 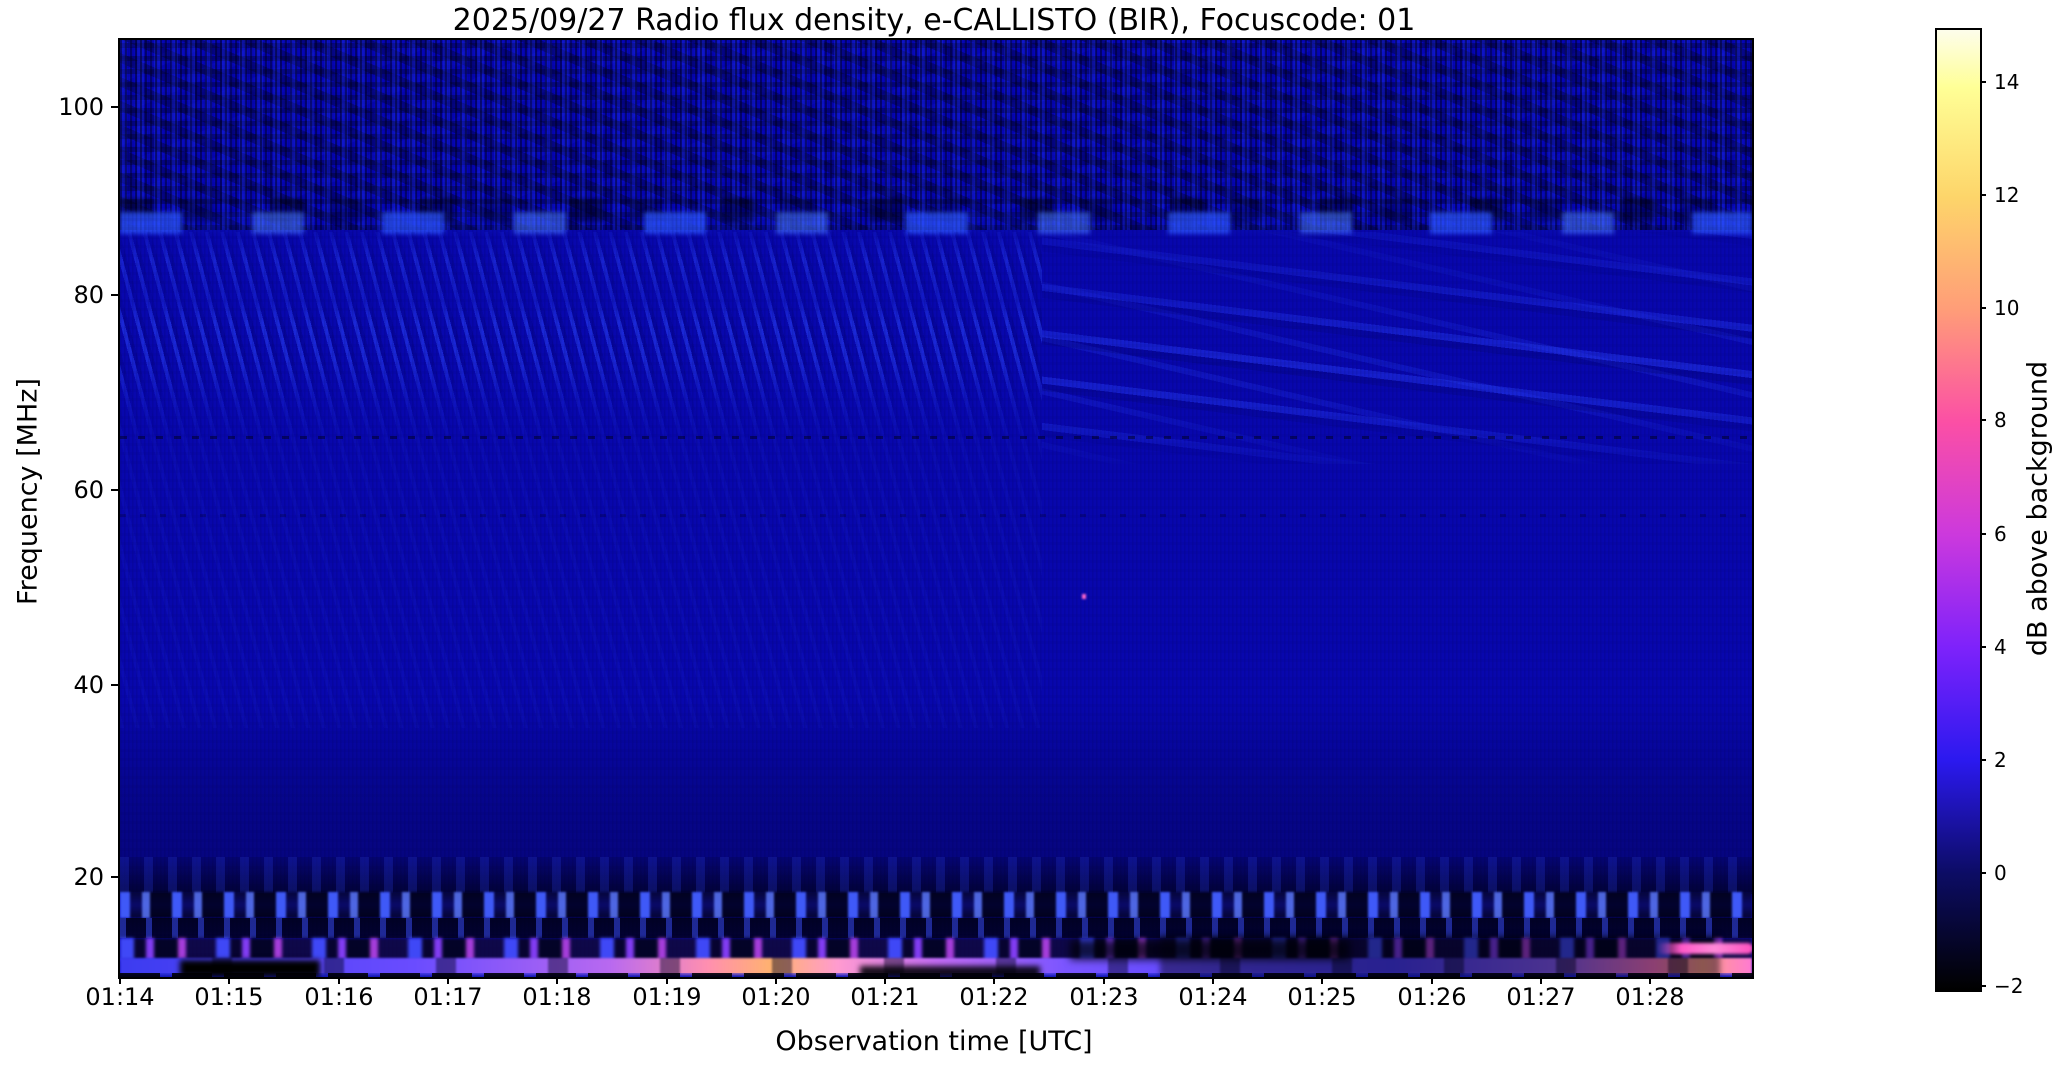 What do you see at coordinates (936, 928) in the screenshot?
I see `dark-speckle-band-layer` at bounding box center [936, 928].